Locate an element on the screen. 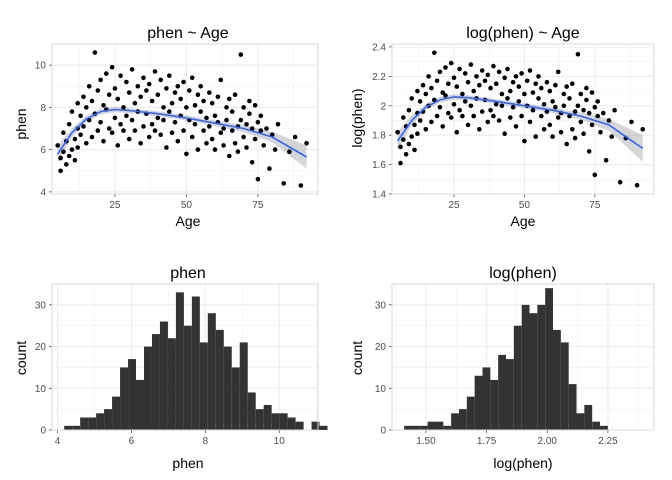 This screenshot has height=480, width=672. y-tick-label: 20 is located at coordinates (381, 347).